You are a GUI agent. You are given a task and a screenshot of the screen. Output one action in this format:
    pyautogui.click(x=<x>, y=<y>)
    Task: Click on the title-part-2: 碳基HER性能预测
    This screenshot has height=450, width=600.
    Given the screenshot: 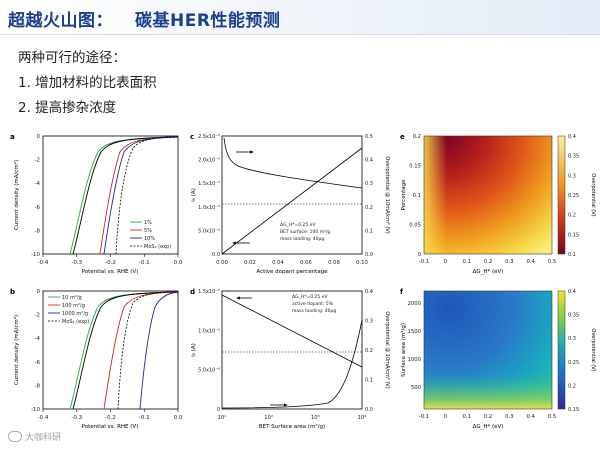 What is the action you would take?
    pyautogui.click(x=208, y=21)
    